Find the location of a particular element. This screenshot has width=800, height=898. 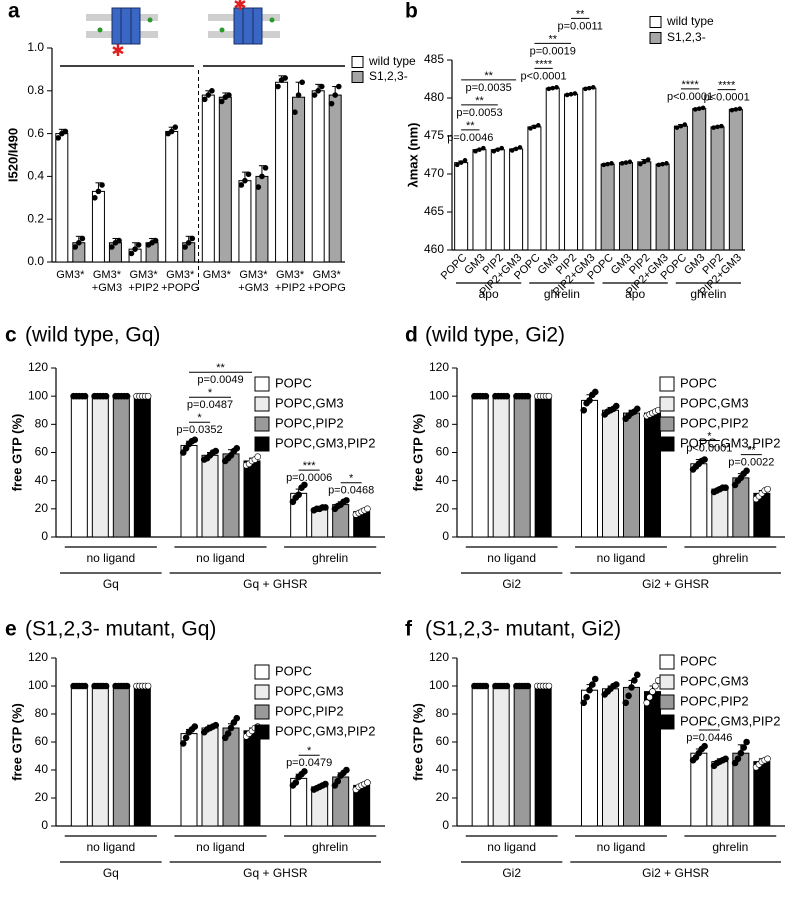

y-tick-label: 80 is located at coordinates (42, 424).